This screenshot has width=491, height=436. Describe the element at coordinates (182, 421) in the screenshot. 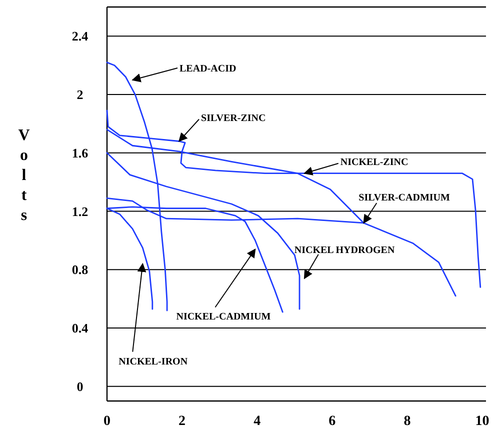

I see `x-tick-label: 2` at that location.